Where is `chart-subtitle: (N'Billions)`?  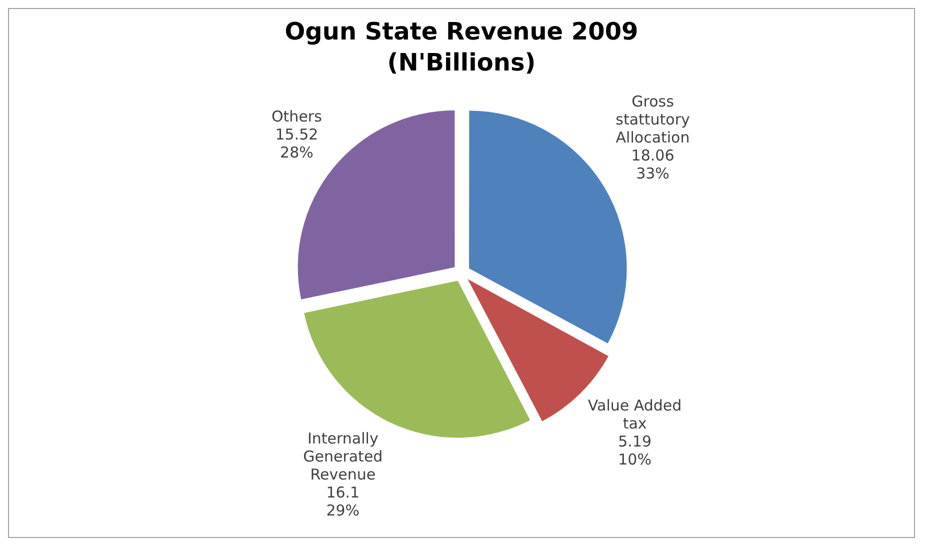
chart-subtitle: (N'Billions) is located at coordinates (461, 62).